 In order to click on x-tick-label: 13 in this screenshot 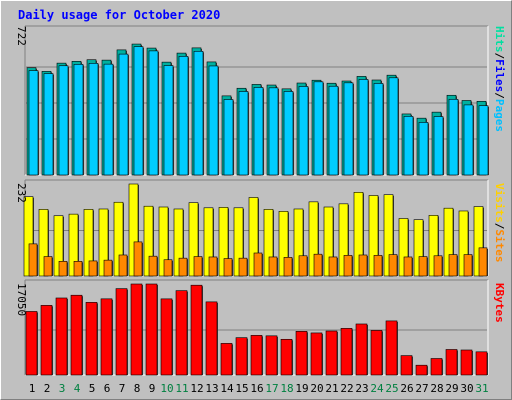, I will do `click(211, 388)`.